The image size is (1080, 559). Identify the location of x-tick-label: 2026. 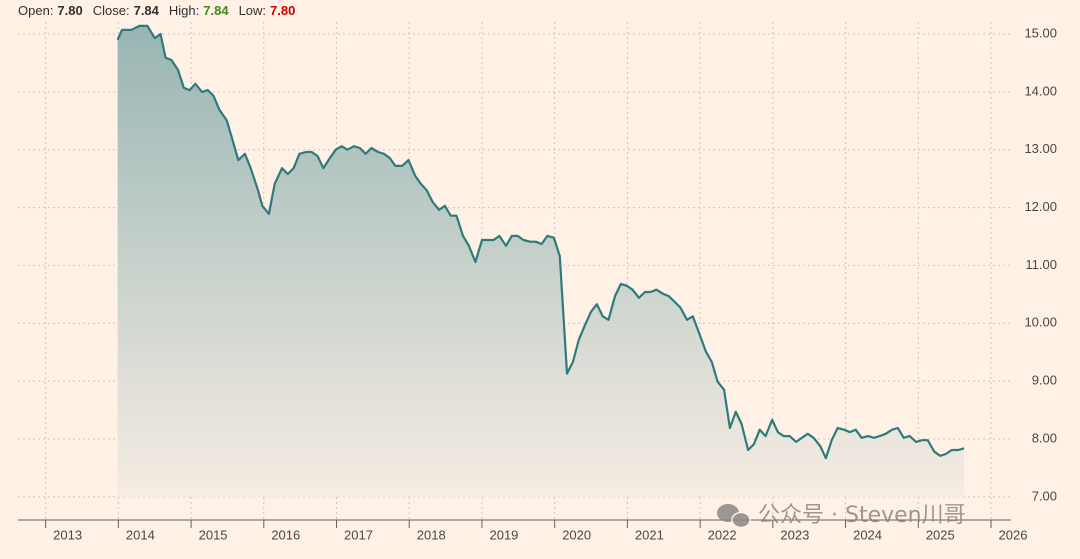
(1013, 534).